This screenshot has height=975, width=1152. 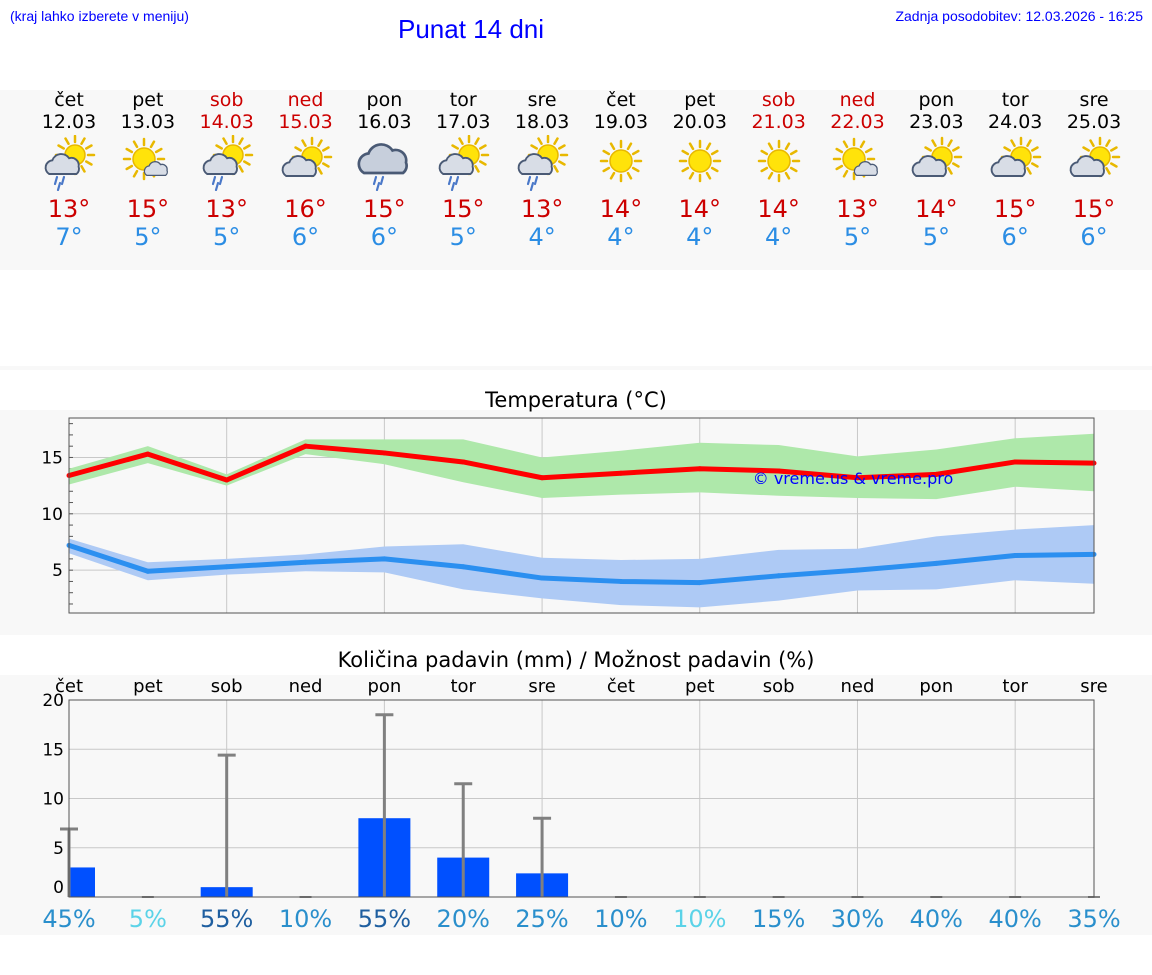 What do you see at coordinates (227, 686) in the screenshot?
I see `category-label: sob` at bounding box center [227, 686].